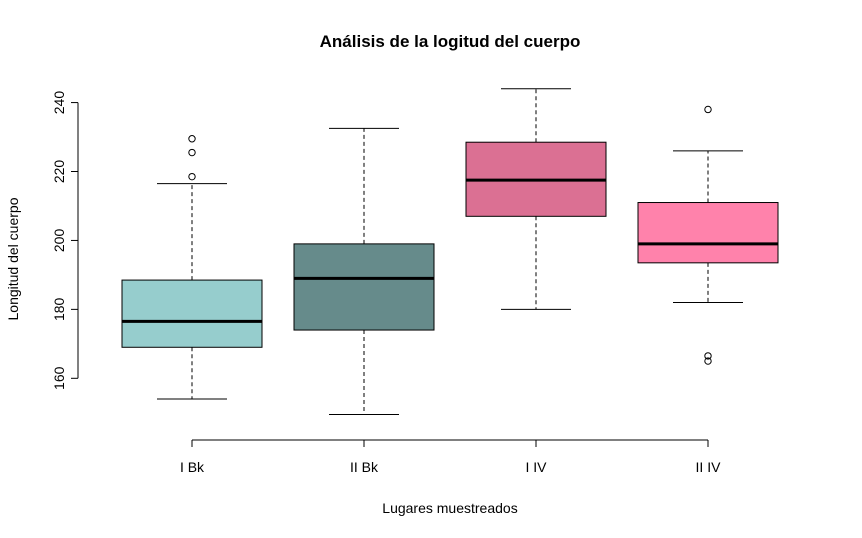 The height and width of the screenshot is (538, 862). I want to click on x-tick-label: I Bk, so click(192, 467).